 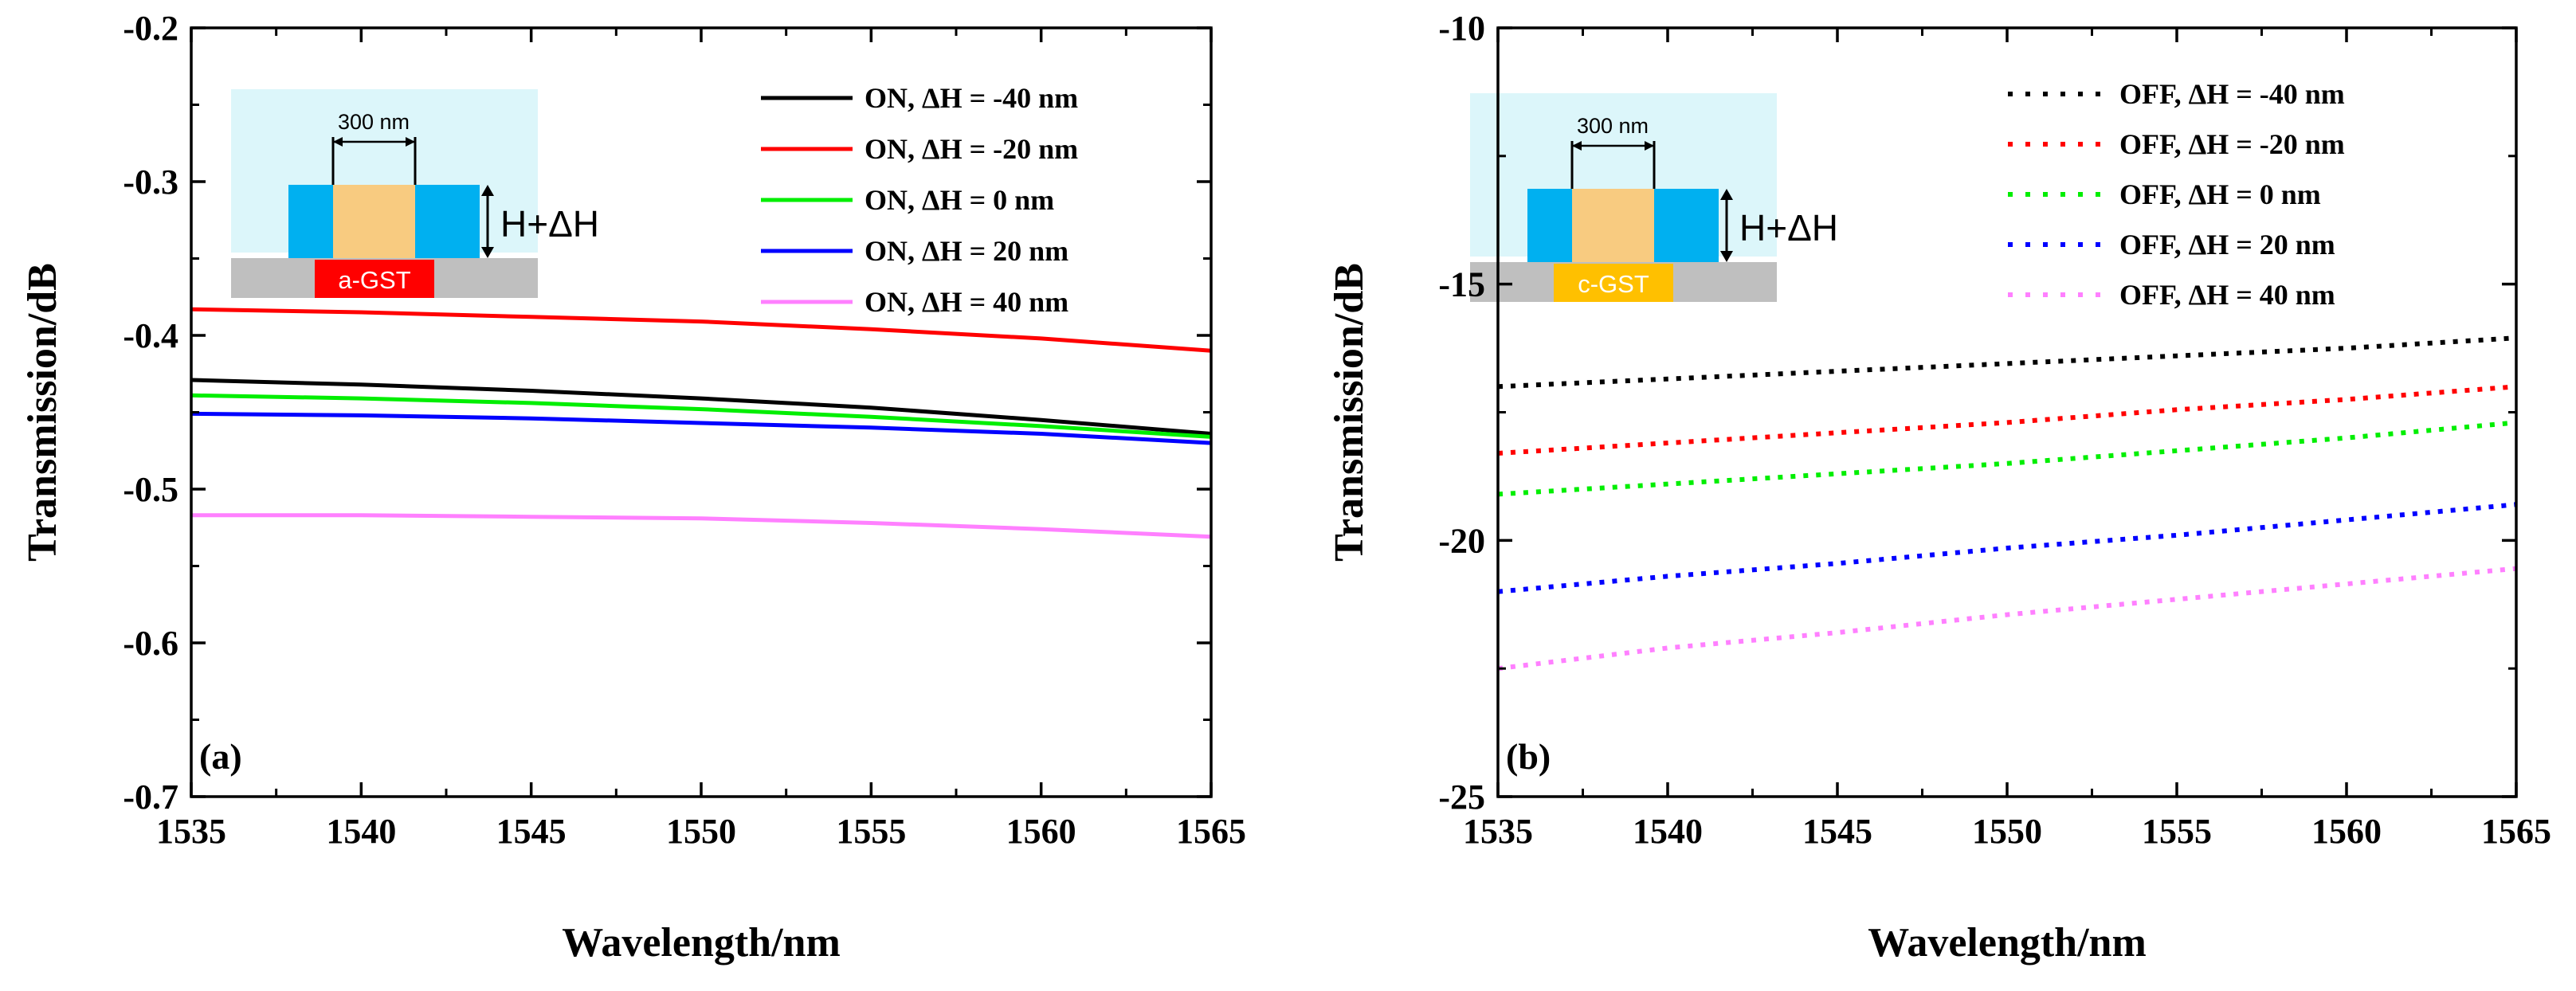 What do you see at coordinates (150, 182) in the screenshot?
I see `y-tick-label: -0.3` at bounding box center [150, 182].